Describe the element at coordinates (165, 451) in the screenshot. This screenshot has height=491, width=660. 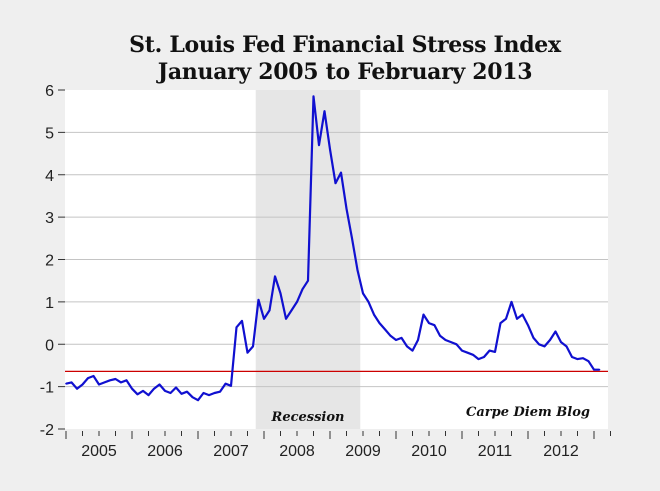
I see `x-tick-label: 2006` at that location.